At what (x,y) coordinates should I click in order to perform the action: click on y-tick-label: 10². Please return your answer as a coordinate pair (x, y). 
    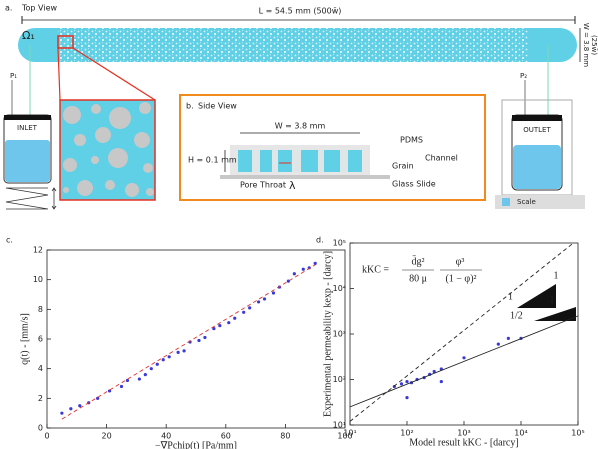
    Looking at the image, I should click on (339, 379).